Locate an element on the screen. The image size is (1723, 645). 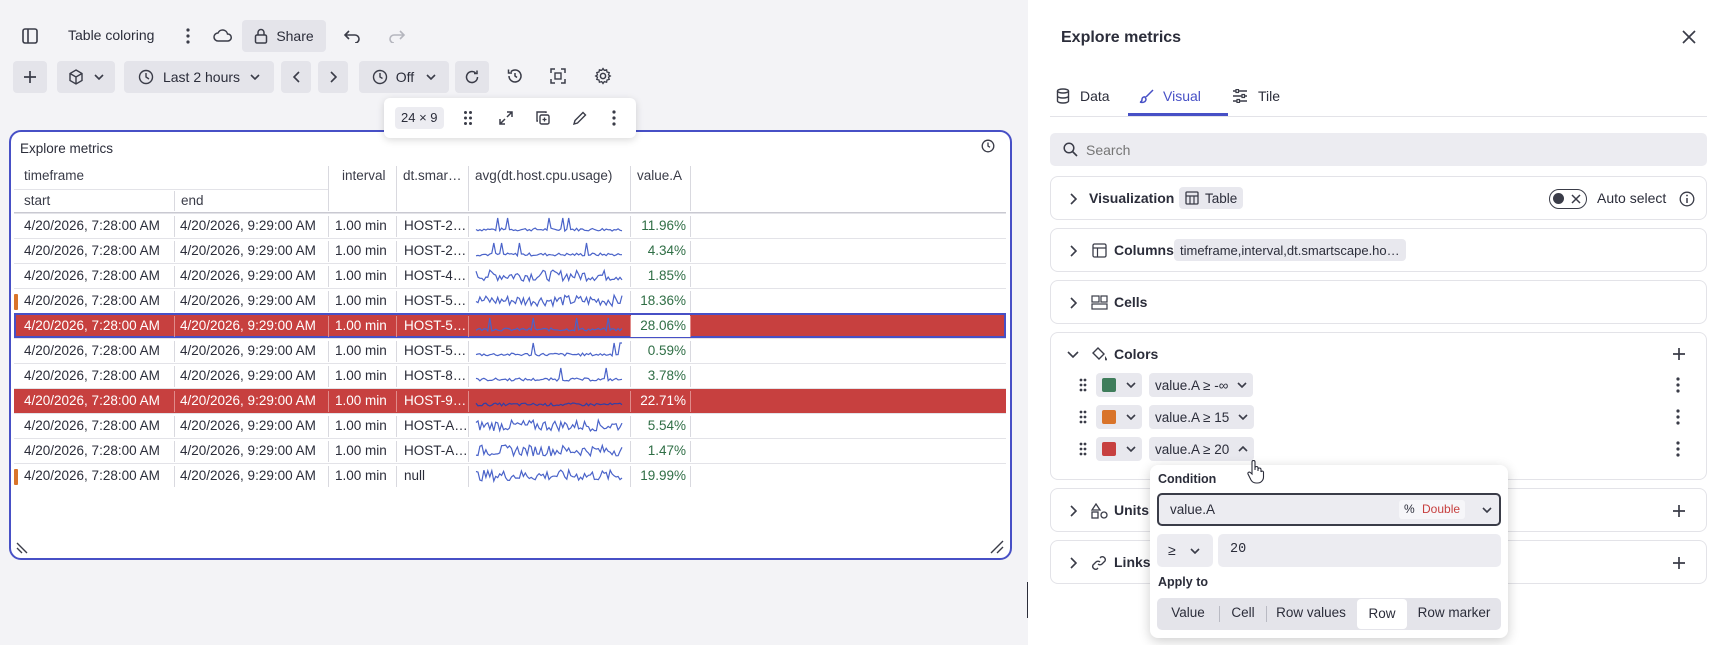
apply-option-row-values: Row values is located at coordinates (1311, 612).